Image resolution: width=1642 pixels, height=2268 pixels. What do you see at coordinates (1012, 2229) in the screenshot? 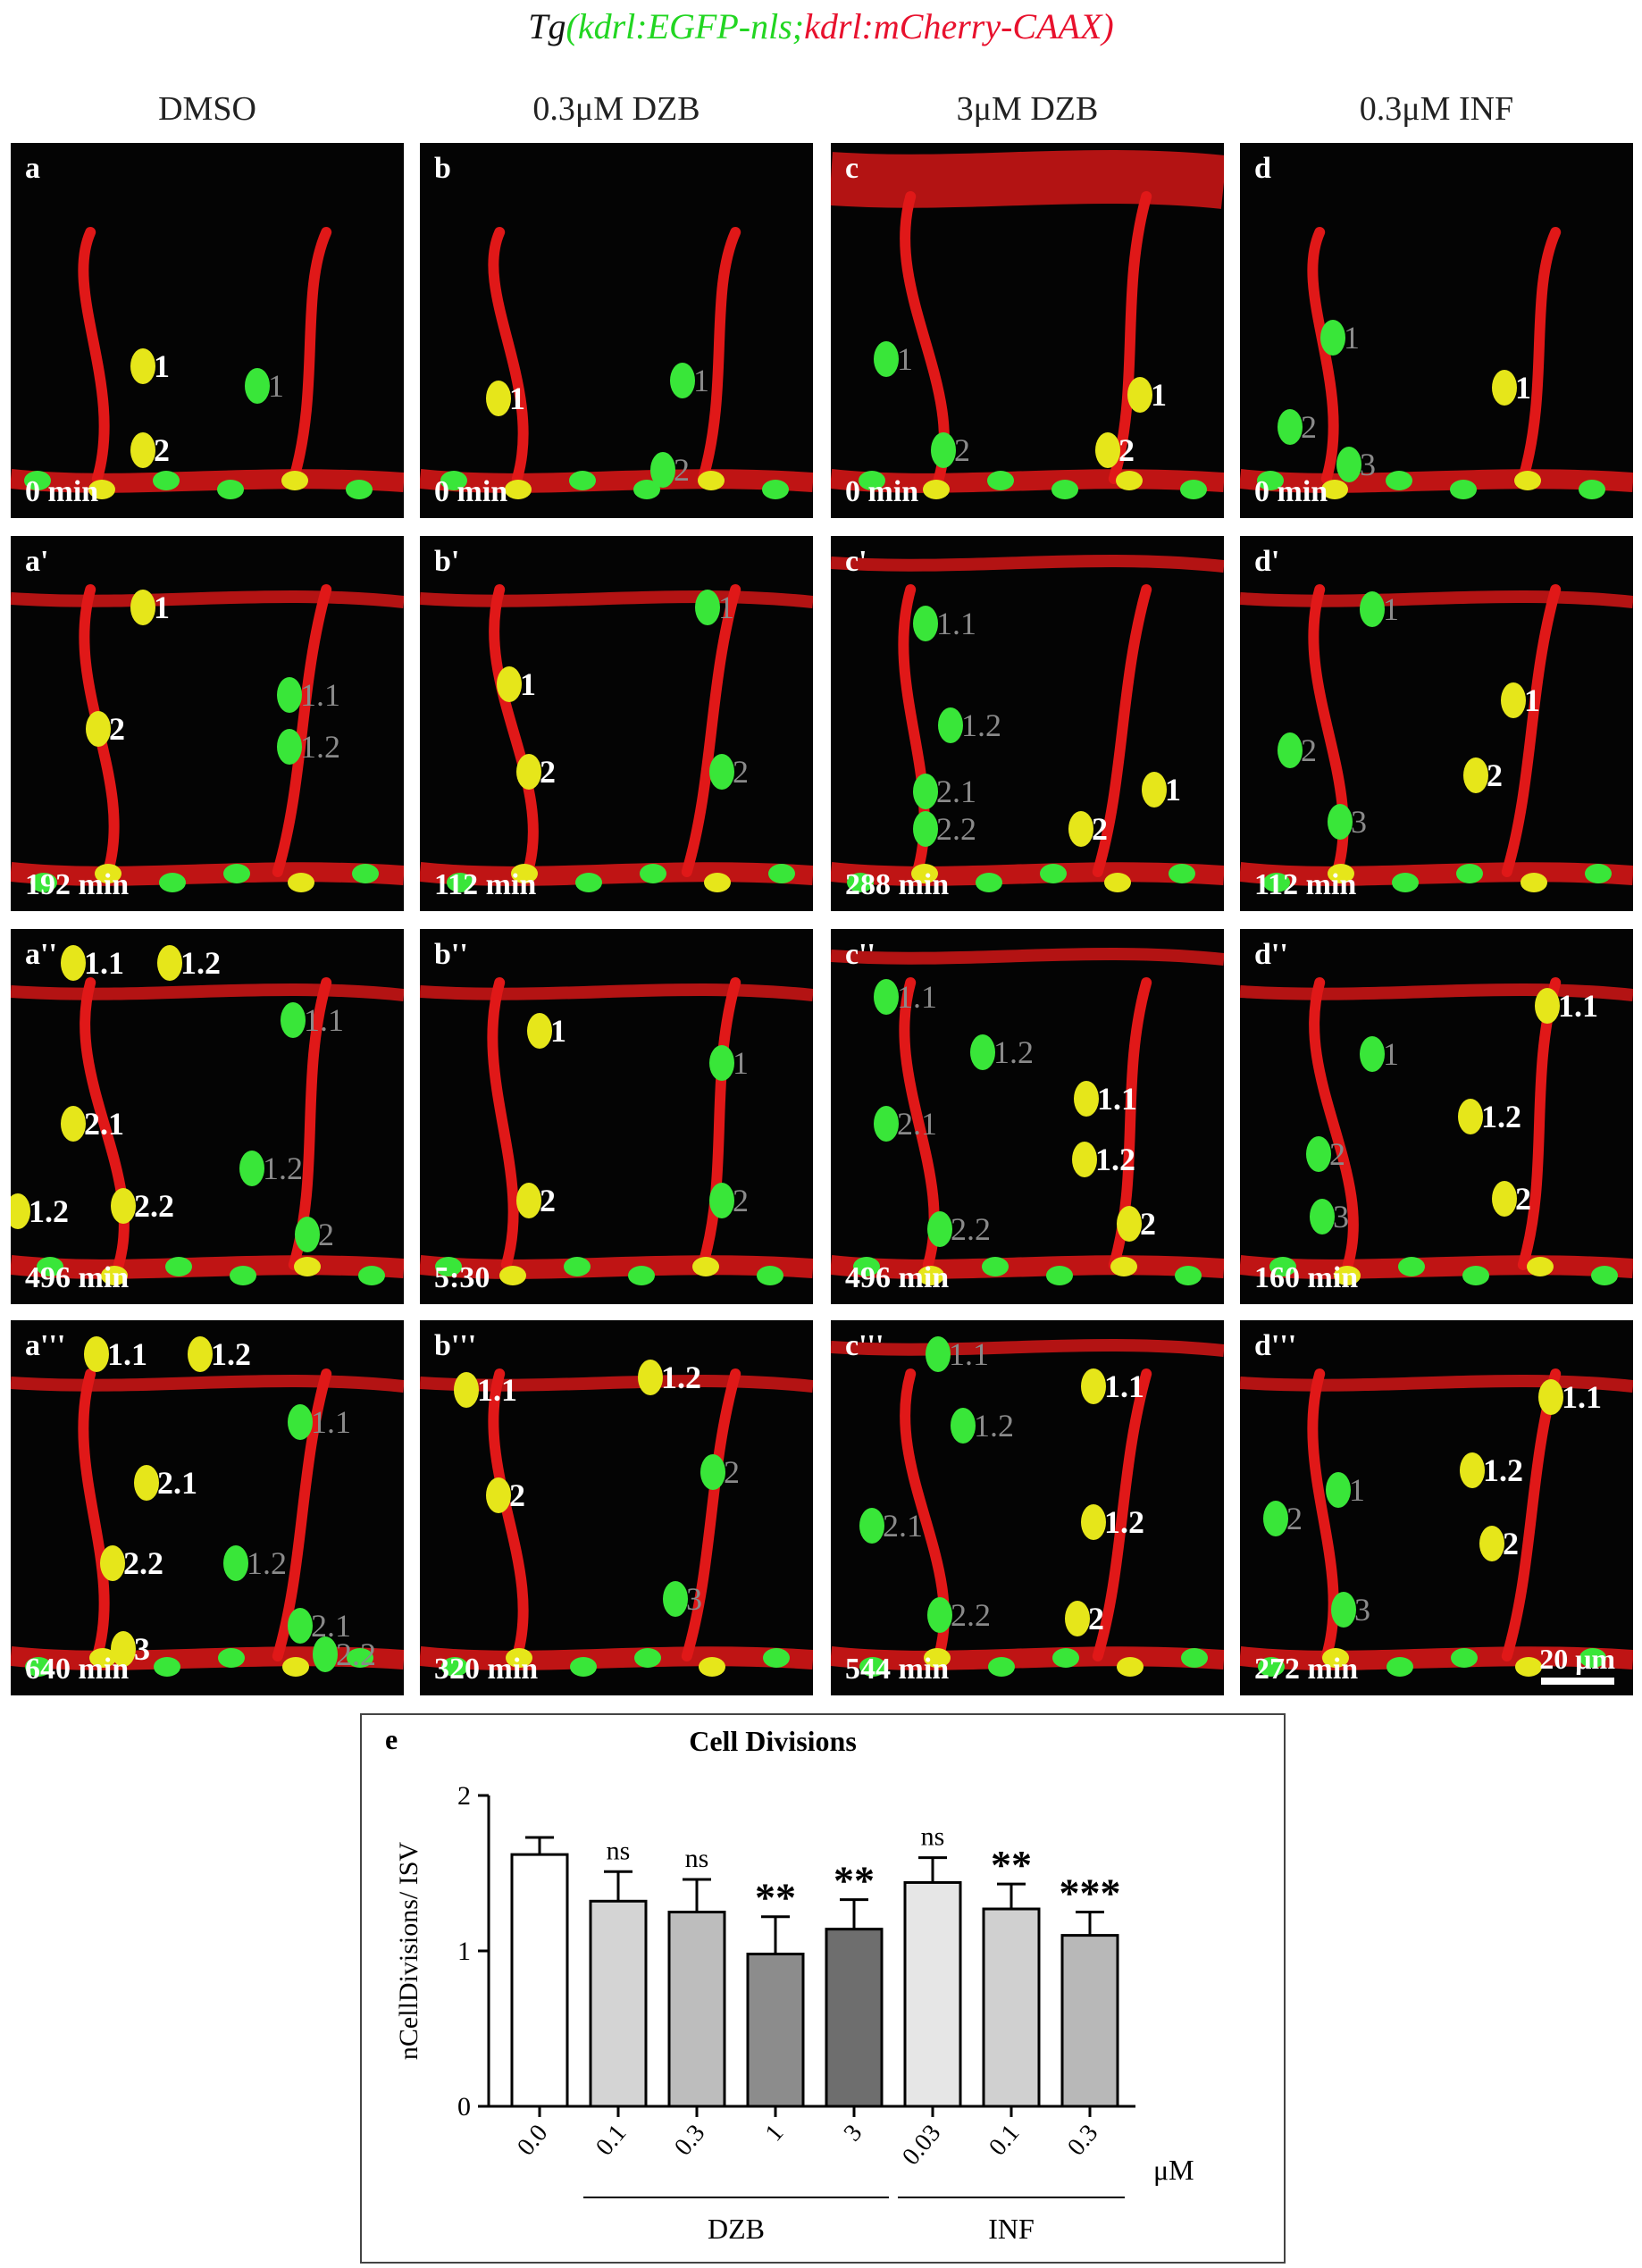
I see `group-label: INF` at bounding box center [1012, 2229].